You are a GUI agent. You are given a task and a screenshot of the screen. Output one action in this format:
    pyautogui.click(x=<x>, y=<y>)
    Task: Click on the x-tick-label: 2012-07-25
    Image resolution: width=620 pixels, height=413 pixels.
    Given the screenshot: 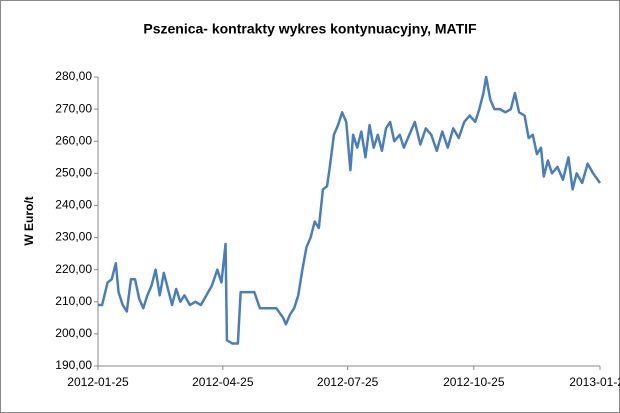 What is the action you would take?
    pyautogui.click(x=348, y=382)
    